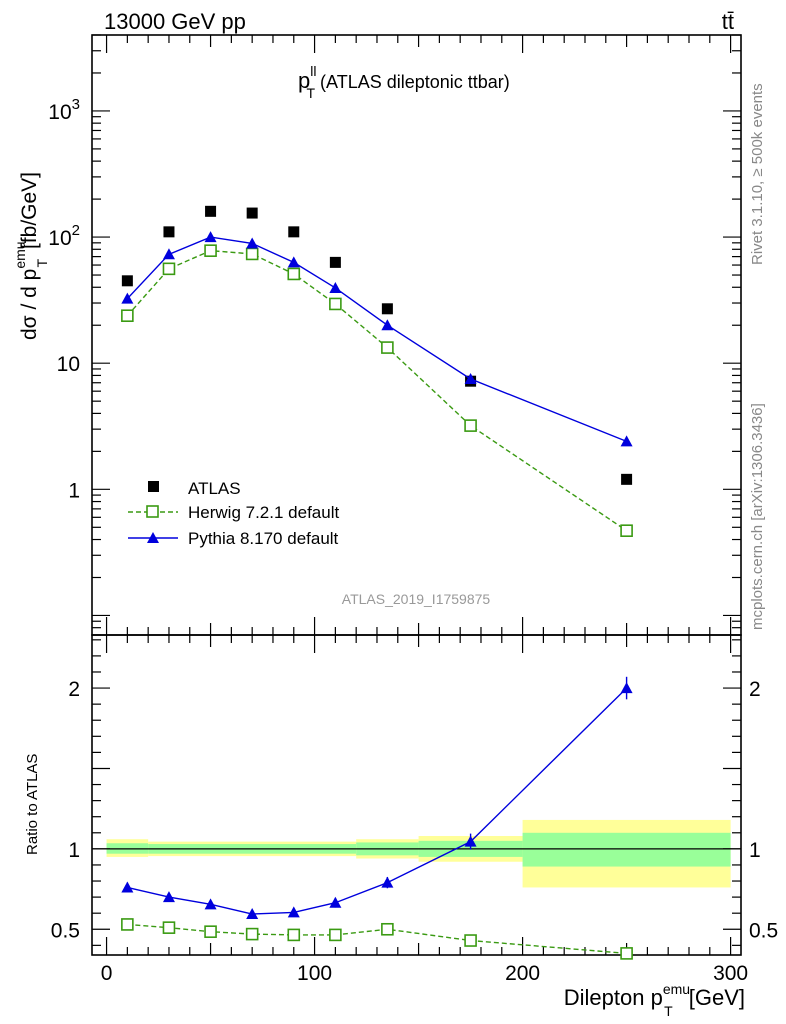  What do you see at coordinates (74, 490) in the screenshot?
I see `main-y-tick-label: 1` at bounding box center [74, 490].